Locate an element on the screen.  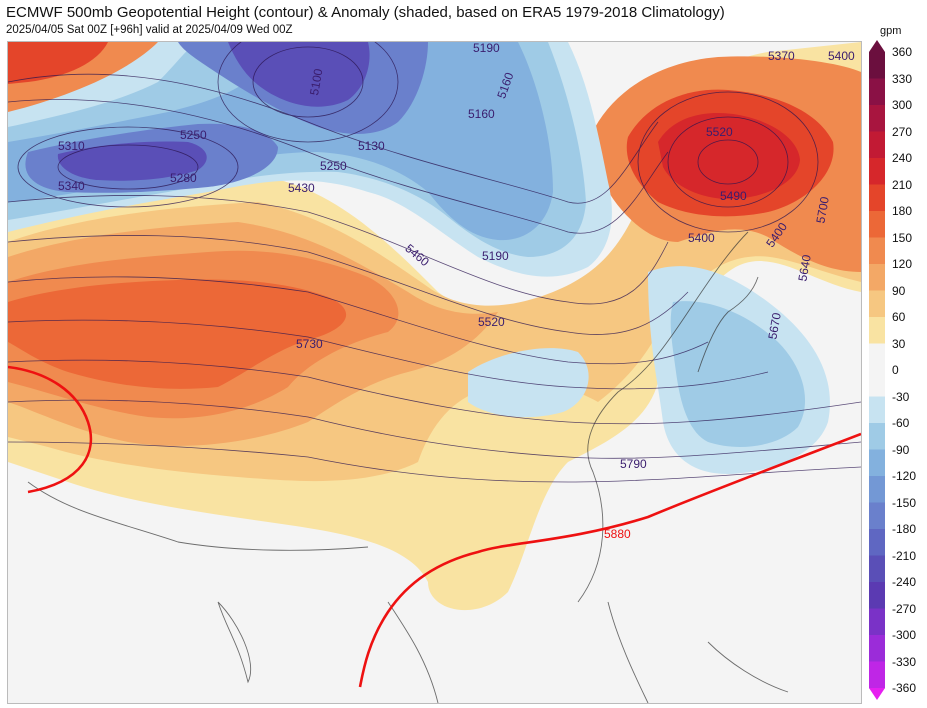
colorbar is located at coordinates (877, 370).